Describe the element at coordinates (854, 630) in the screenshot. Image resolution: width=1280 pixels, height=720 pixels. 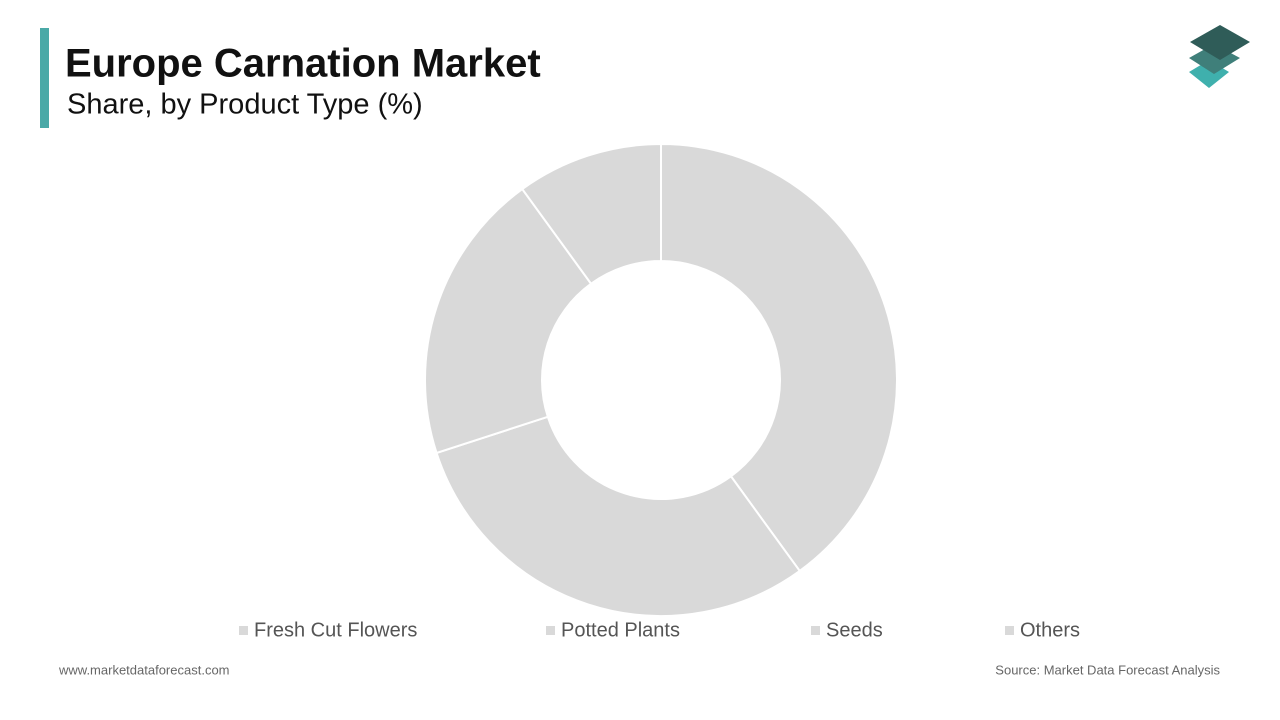
I see `legend-label: Seeds` at that location.